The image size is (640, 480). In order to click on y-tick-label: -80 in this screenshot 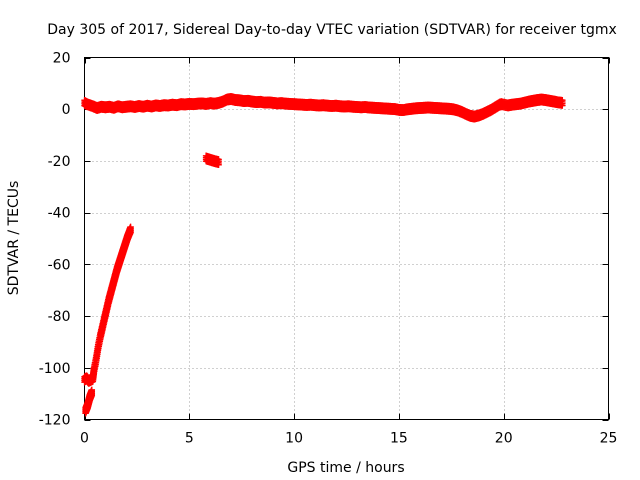, I will do `click(59, 317)`.